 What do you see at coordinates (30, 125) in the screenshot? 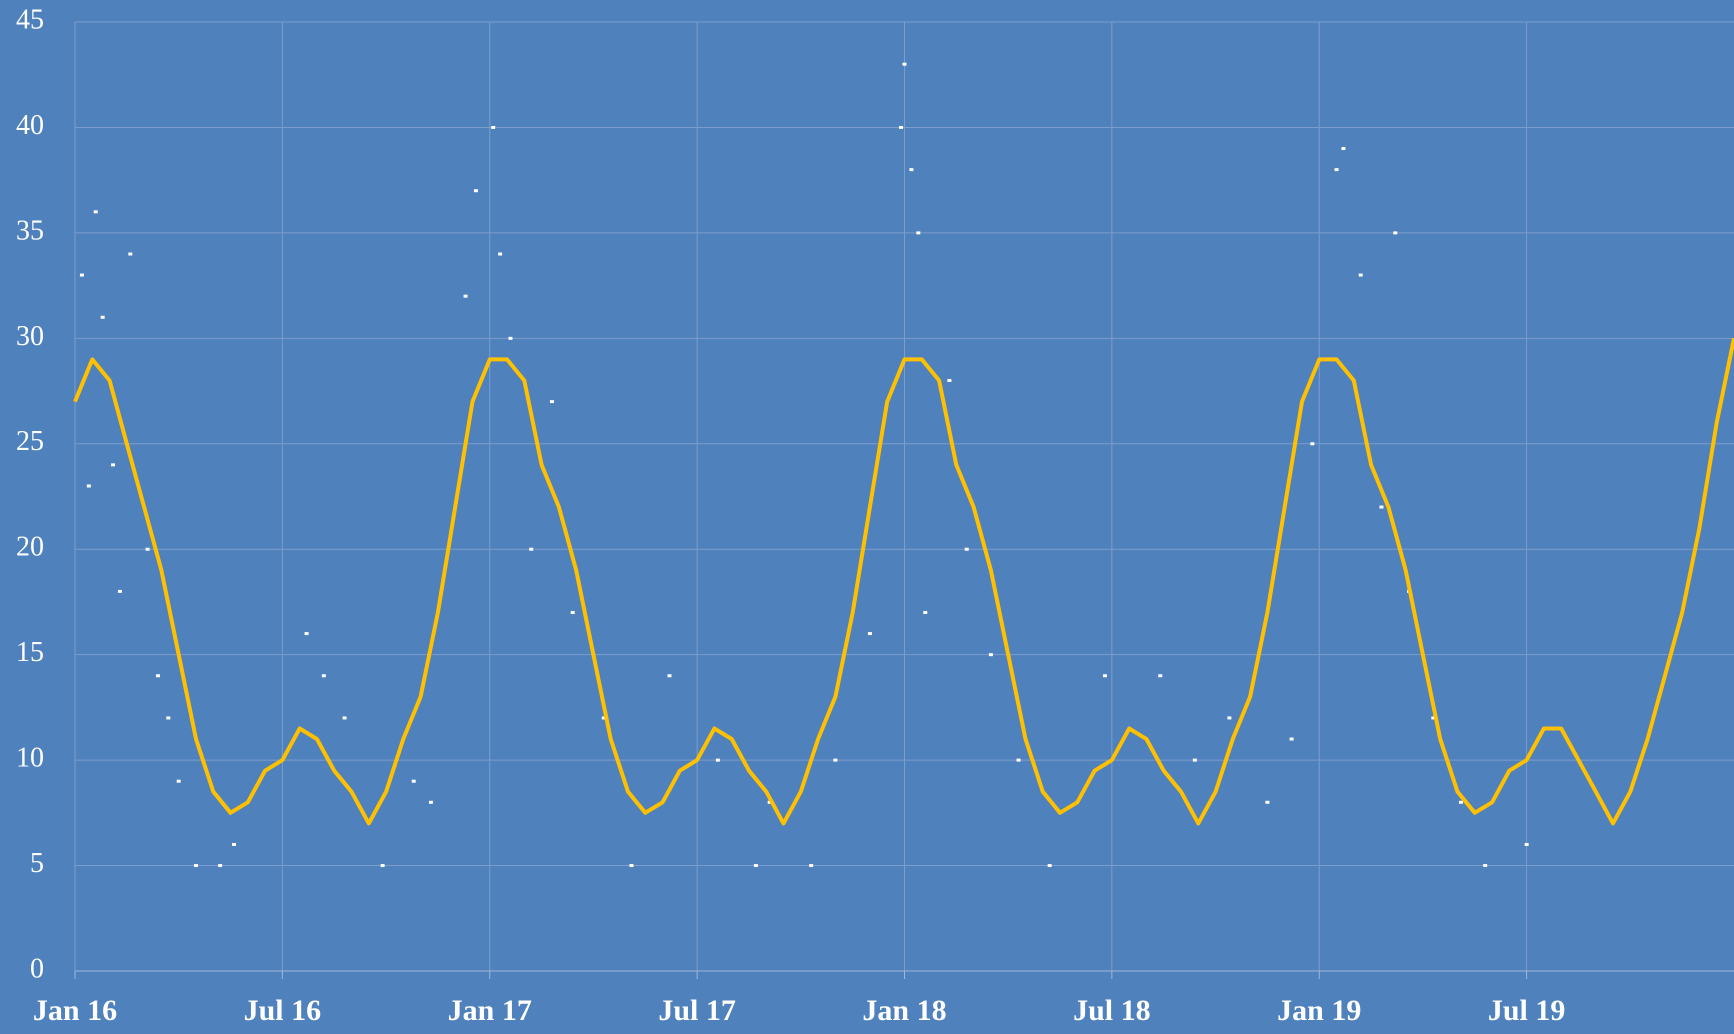
I see `y-tick-label: 40` at bounding box center [30, 125].